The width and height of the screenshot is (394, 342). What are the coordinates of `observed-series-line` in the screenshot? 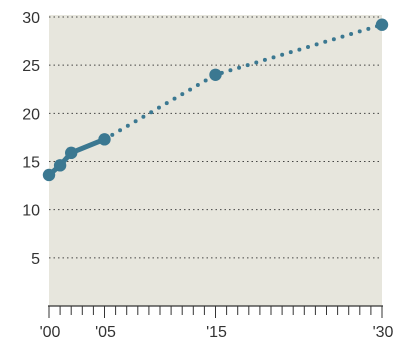 It's located at (76, 157).